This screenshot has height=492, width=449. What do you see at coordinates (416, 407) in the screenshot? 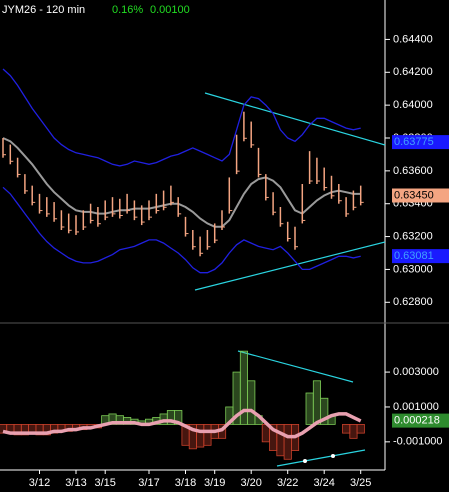
I see `y-tick-label: 0.001000` at bounding box center [416, 407].